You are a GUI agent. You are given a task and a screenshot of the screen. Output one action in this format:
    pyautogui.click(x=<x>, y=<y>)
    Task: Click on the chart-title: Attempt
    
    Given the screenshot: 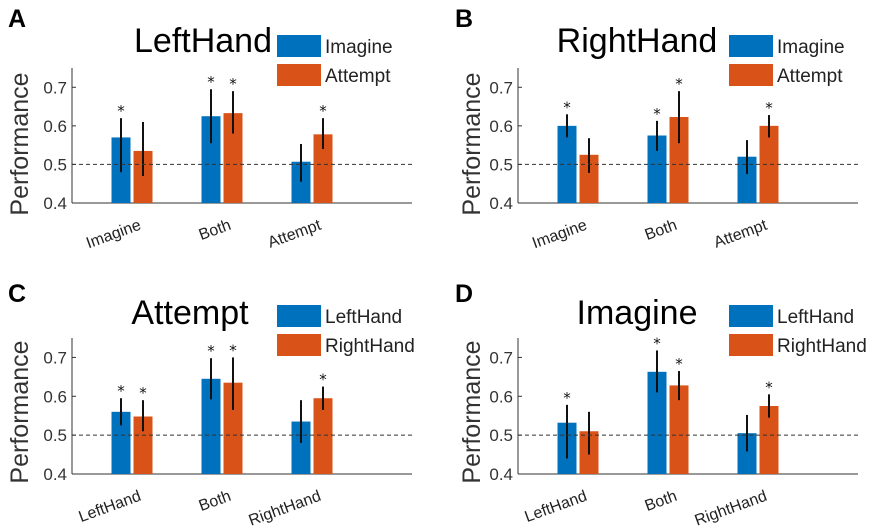 What is the action you would take?
    pyautogui.click(x=190, y=313)
    